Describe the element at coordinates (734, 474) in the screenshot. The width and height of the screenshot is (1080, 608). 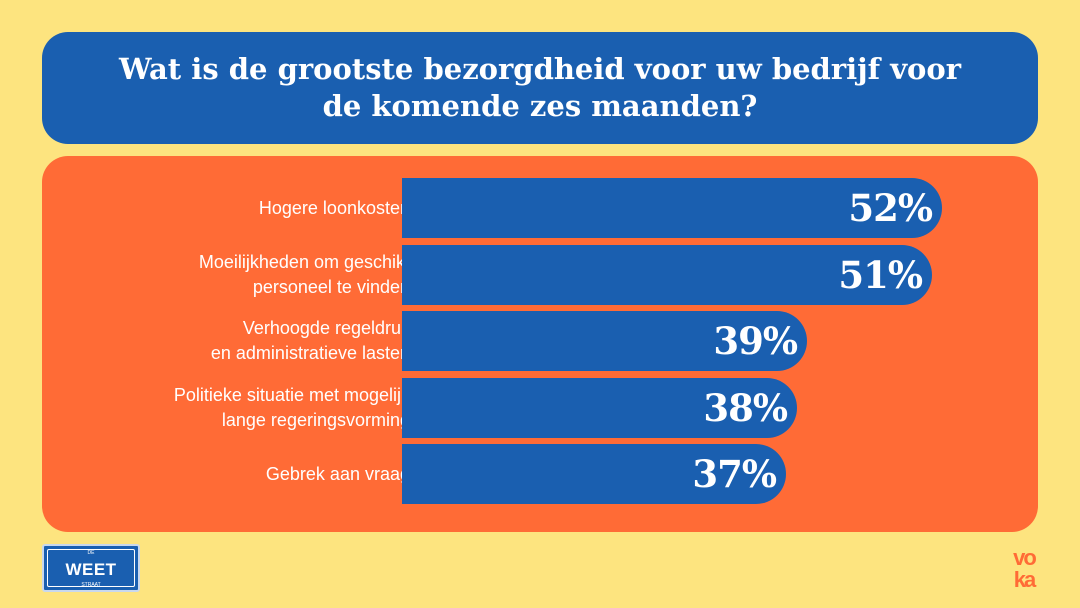
I see `bar-value-label: 37%` at that location.